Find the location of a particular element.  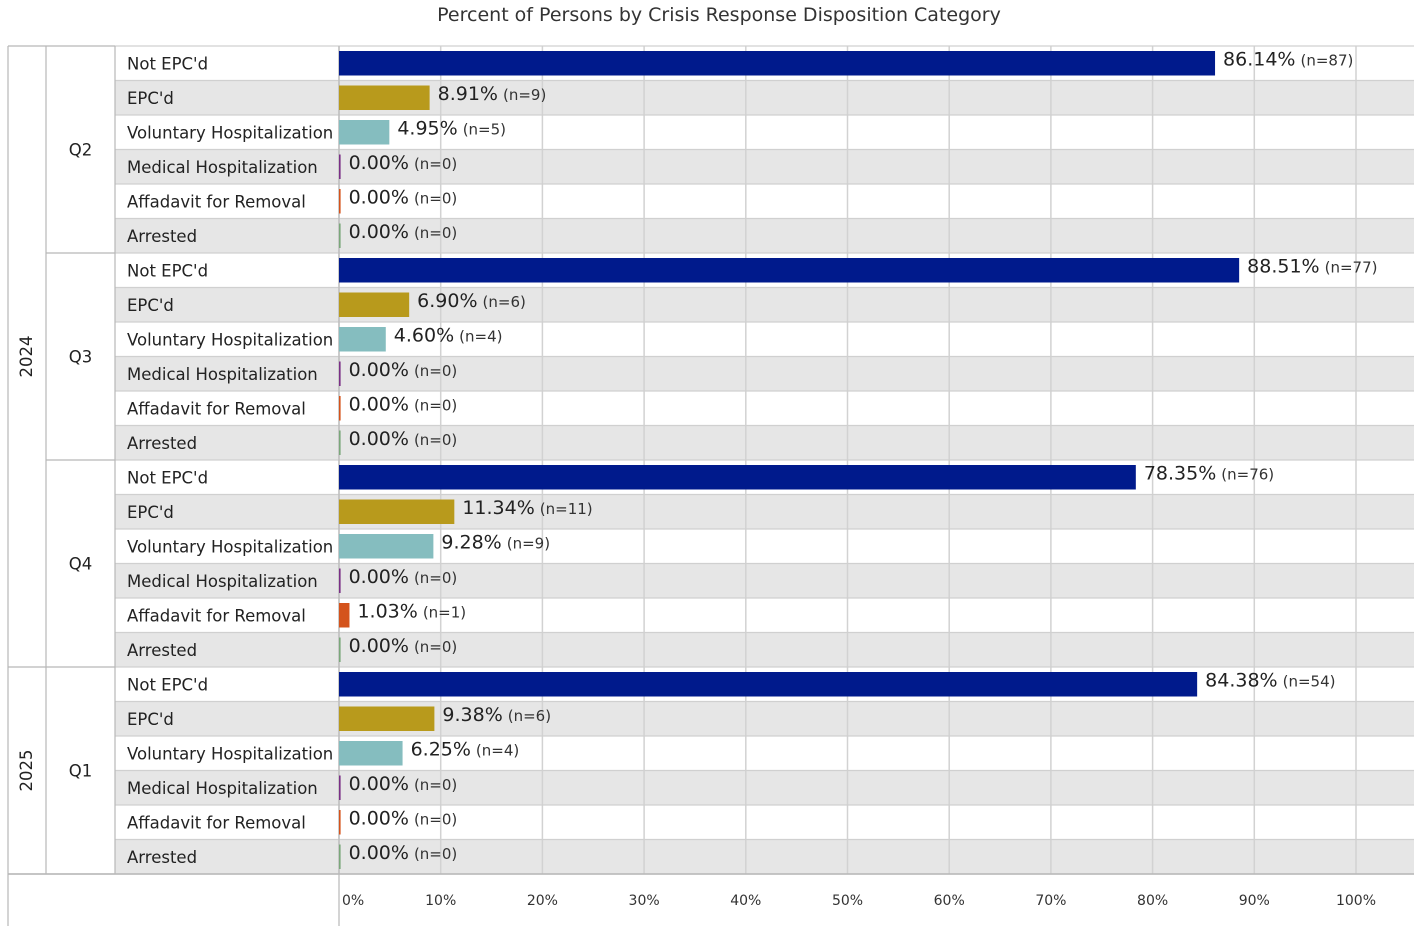

x-tick-label: 60% is located at coordinates (949, 901).